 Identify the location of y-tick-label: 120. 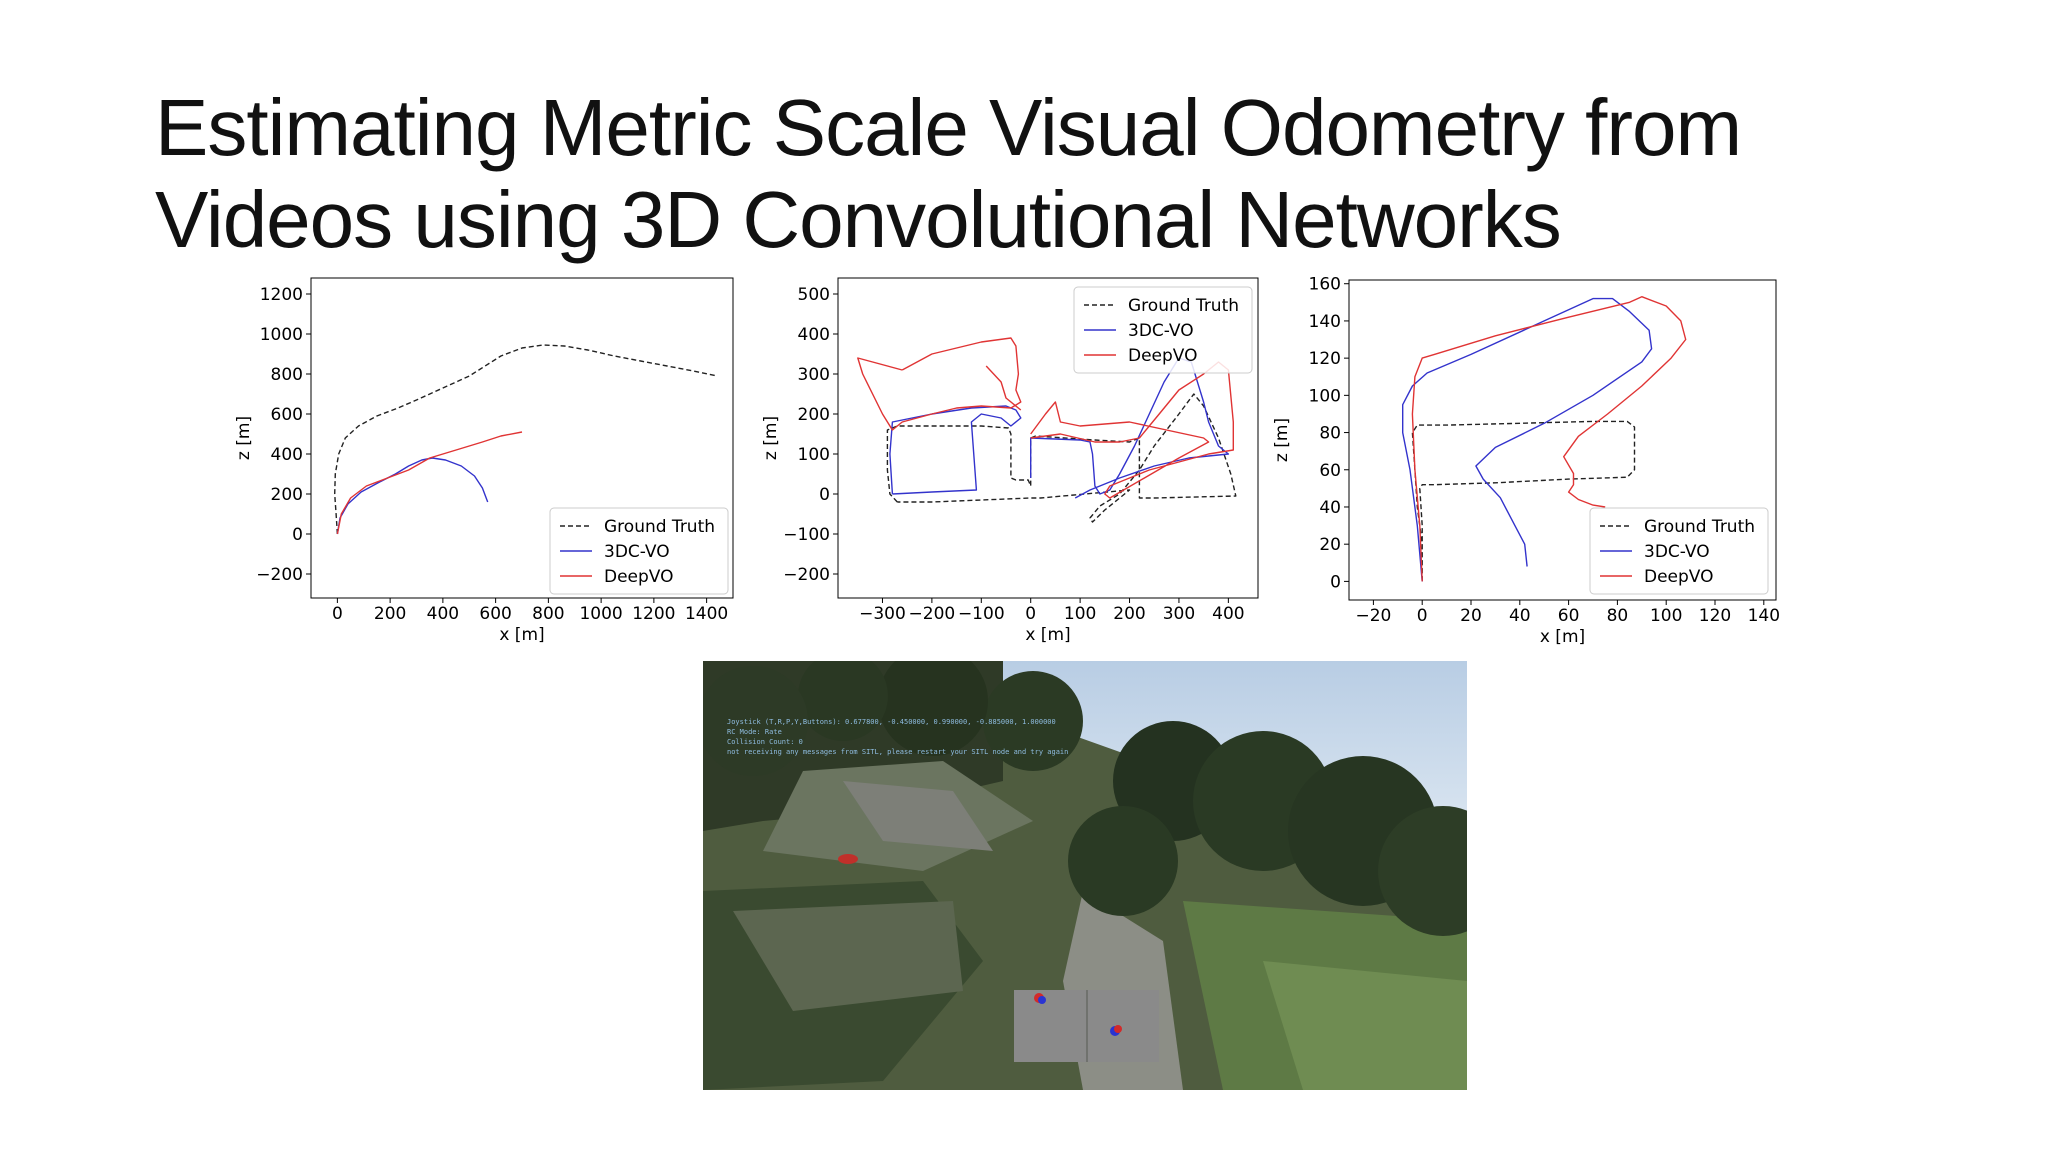
(1325, 359).